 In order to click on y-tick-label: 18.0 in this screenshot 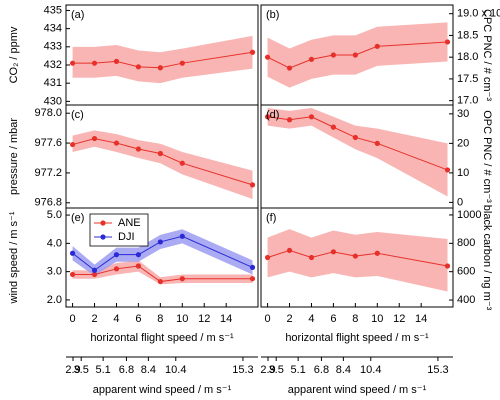, I will do `click(467, 57)`.